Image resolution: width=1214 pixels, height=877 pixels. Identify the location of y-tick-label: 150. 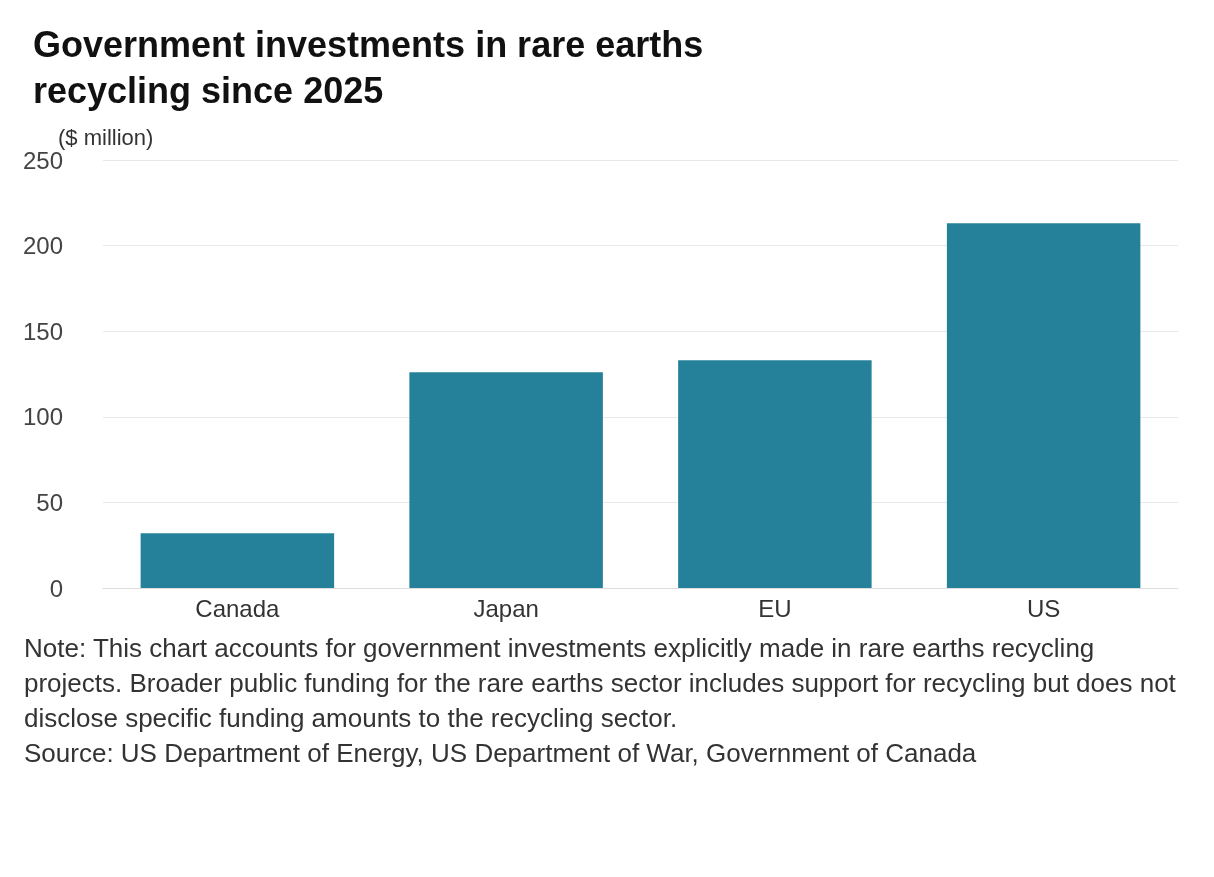
(42, 331).